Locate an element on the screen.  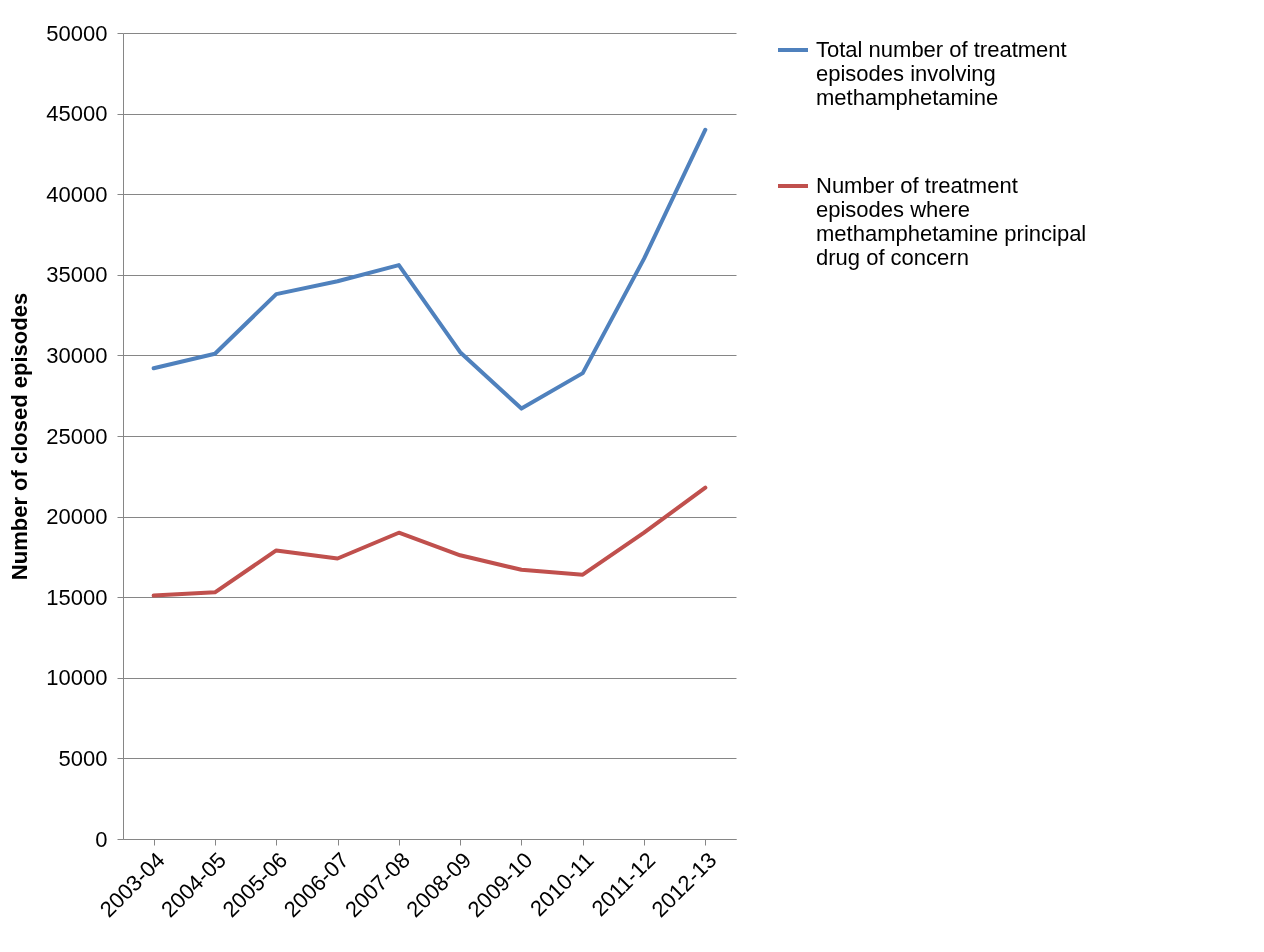
y-tick-label: 0 is located at coordinates (101, 839).